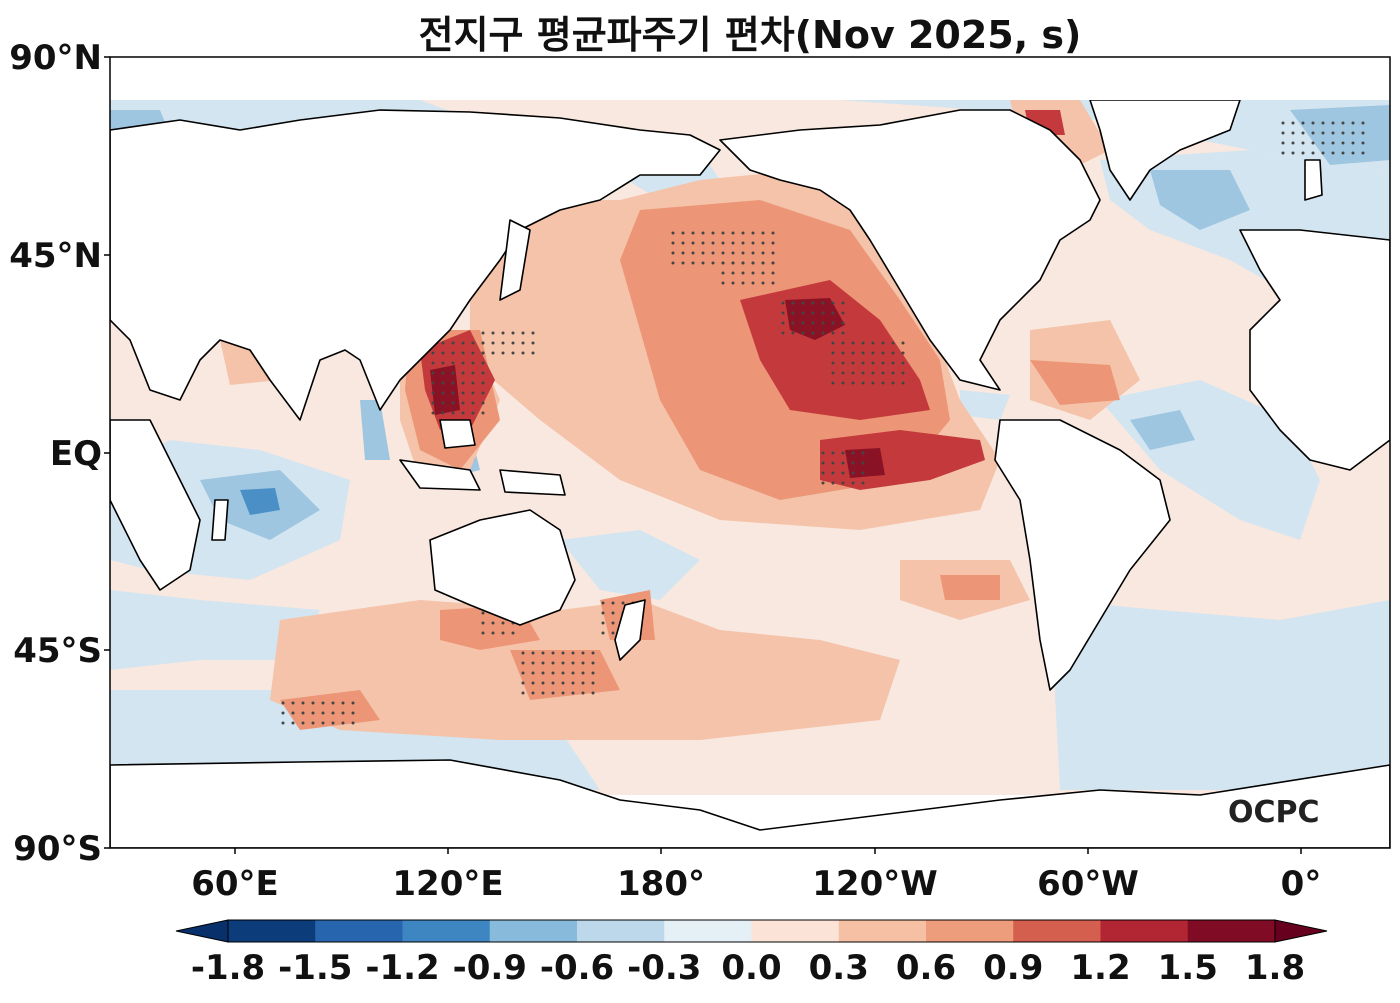  I want to click on colorbar-tick-label: 0.9, so click(1013, 968).